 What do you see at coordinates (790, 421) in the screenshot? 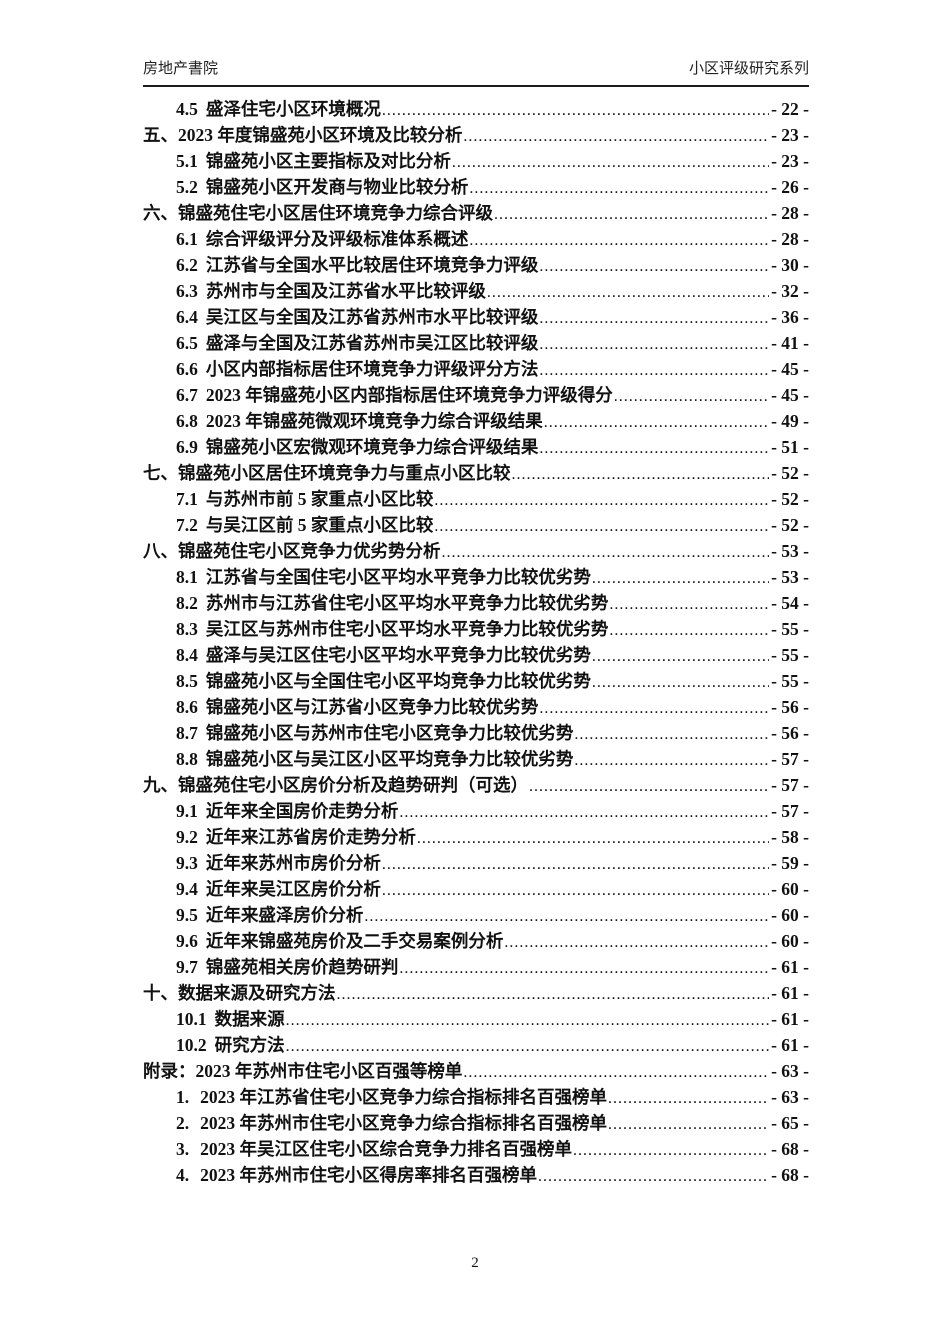
I see `toc-entry-page-number: - 49 -` at bounding box center [790, 421].